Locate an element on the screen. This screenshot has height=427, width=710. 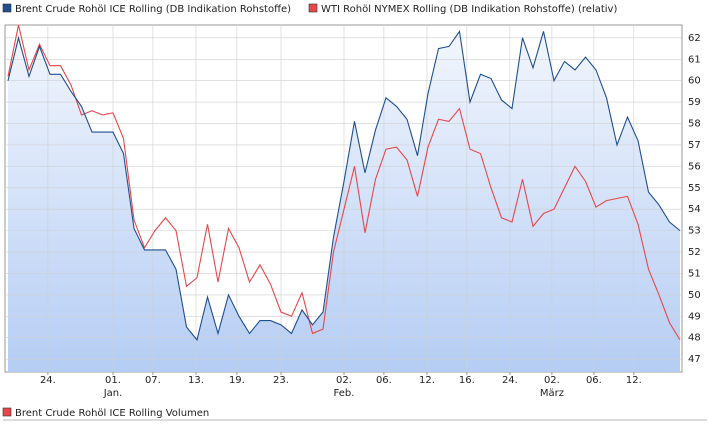
y-tick-label: 60 is located at coordinates (694, 81).